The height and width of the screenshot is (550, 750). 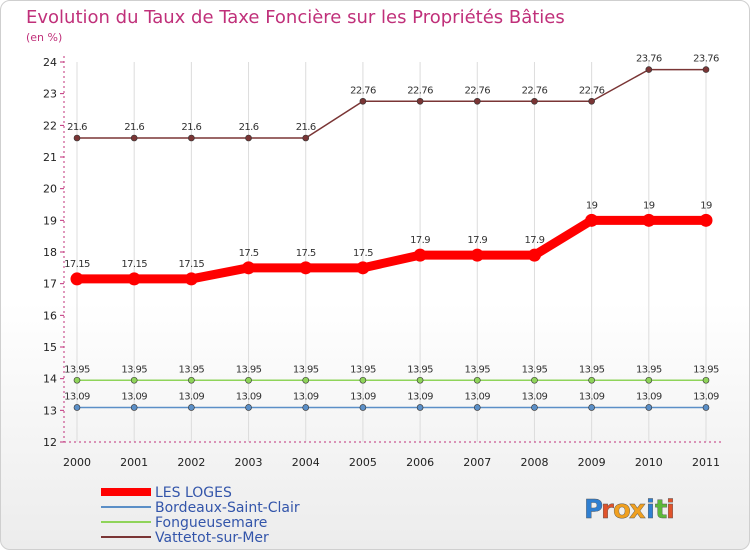 What do you see at coordinates (306, 462) in the screenshot?
I see `x-tick-label: 2004` at bounding box center [306, 462].